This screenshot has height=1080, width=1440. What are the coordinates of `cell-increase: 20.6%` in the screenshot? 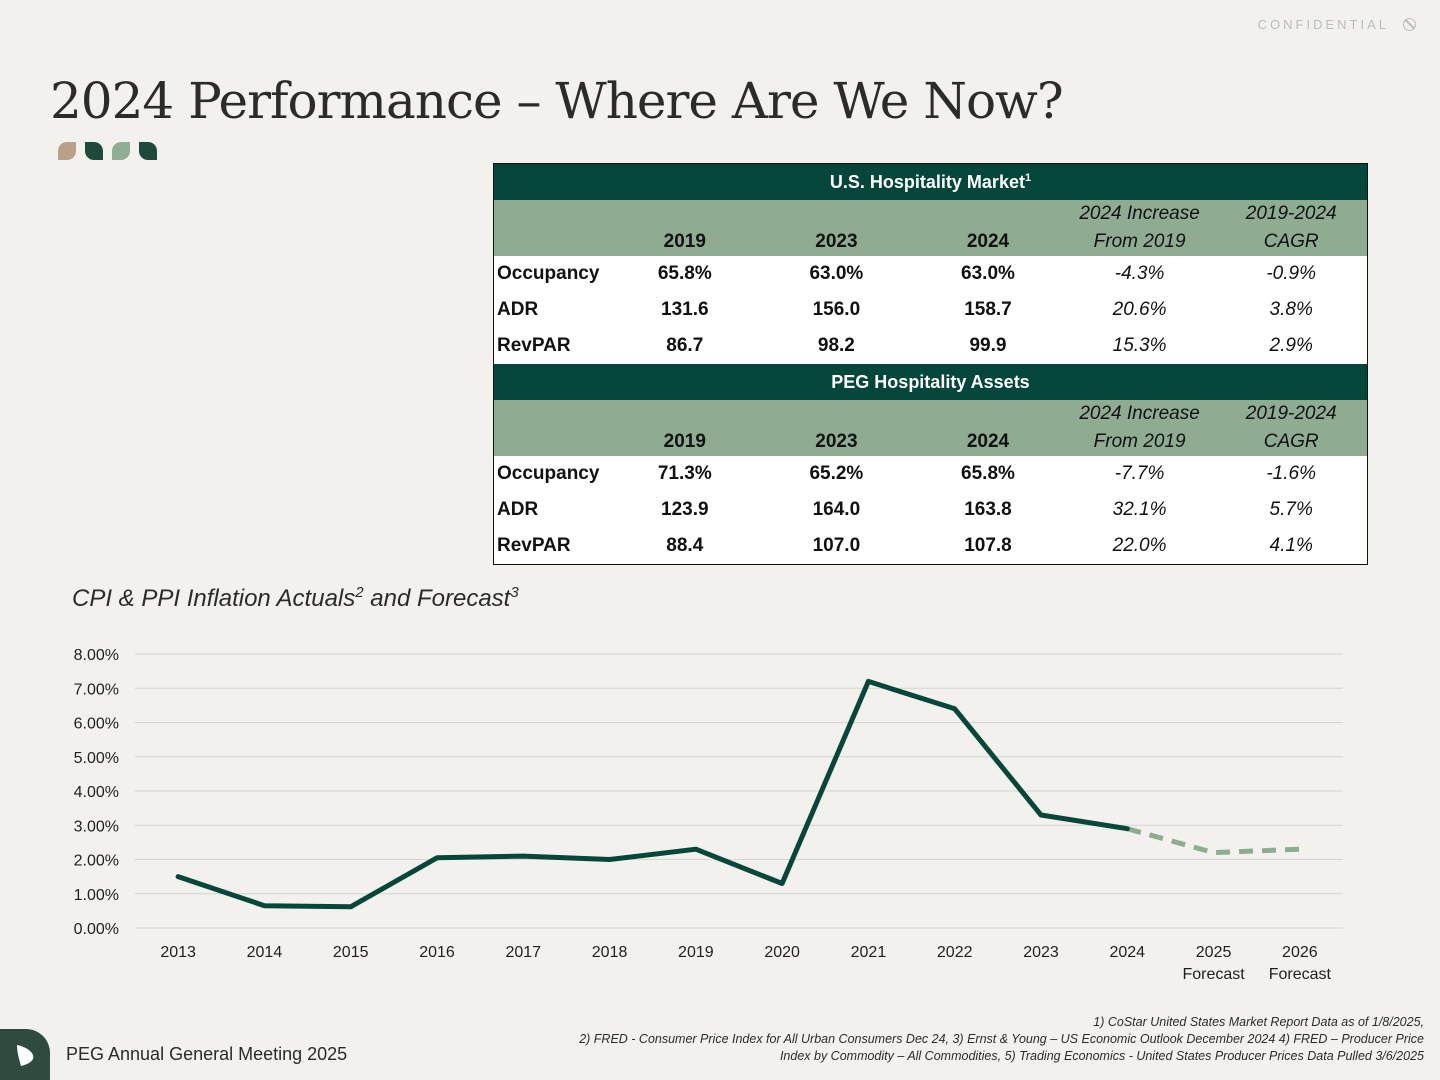 It's located at (1139, 309).